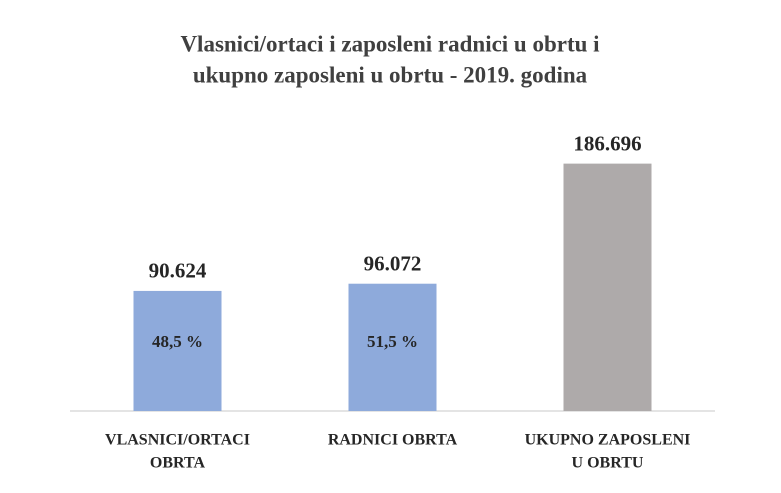 This screenshot has width=781, height=493. What do you see at coordinates (393, 264) in the screenshot?
I see `value-label: 96.072` at bounding box center [393, 264].